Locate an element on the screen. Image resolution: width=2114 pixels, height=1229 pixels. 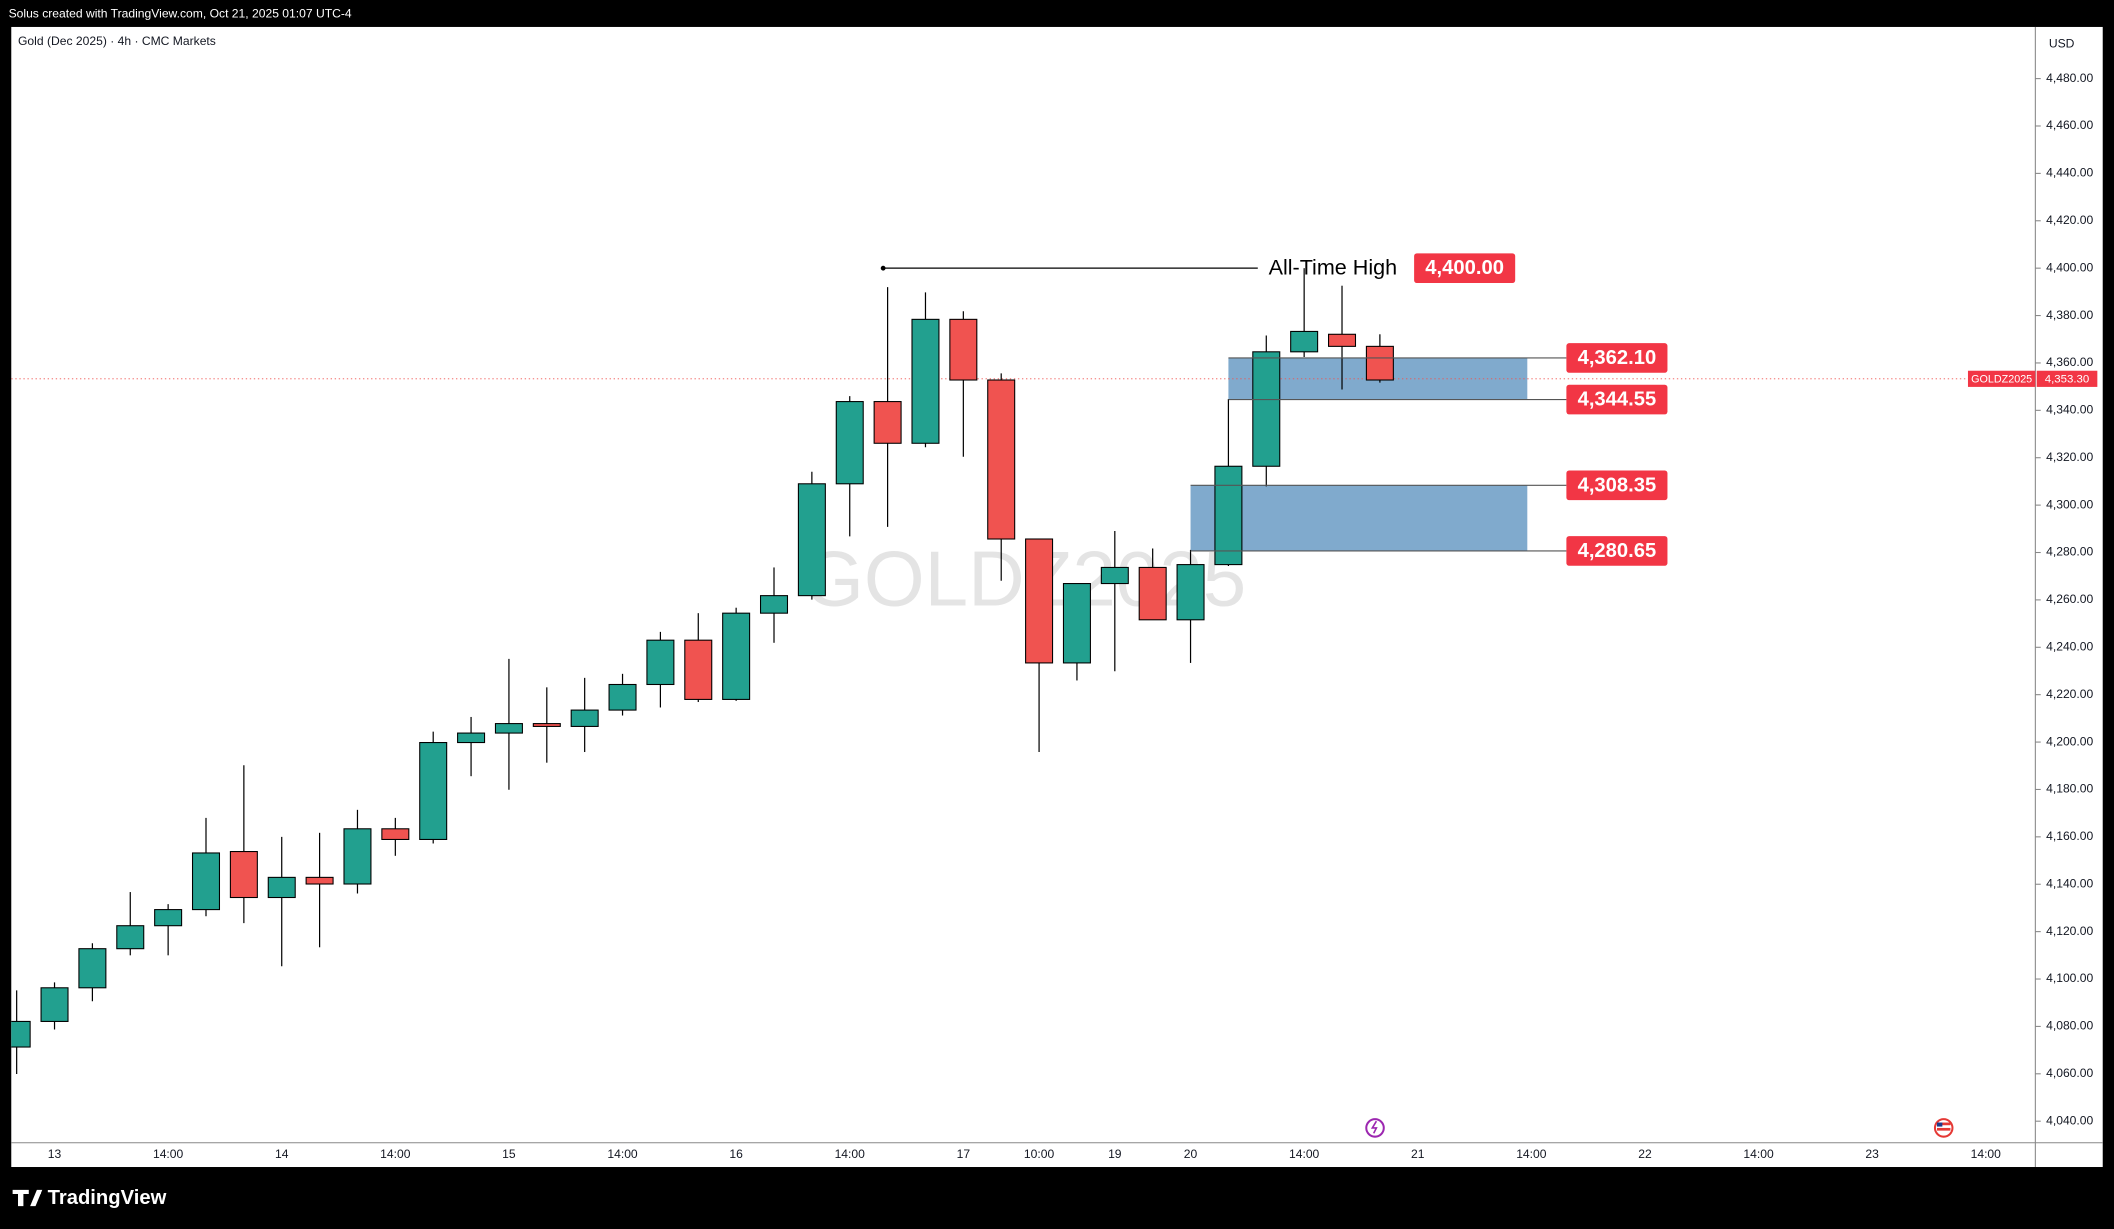
x-tick-label: 20 is located at coordinates (1191, 1154).